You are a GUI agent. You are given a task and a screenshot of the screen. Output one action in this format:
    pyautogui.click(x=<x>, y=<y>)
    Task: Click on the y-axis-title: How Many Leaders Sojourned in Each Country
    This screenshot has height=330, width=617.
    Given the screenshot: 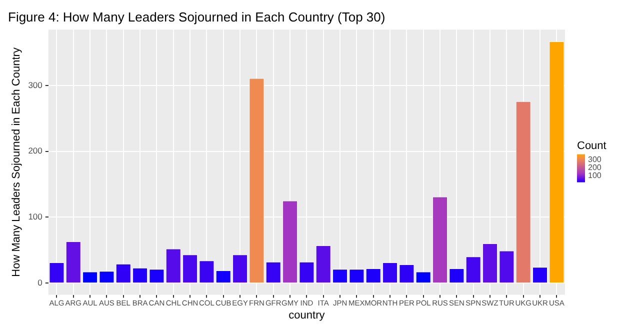 What is the action you would take?
    pyautogui.click(x=16, y=162)
    